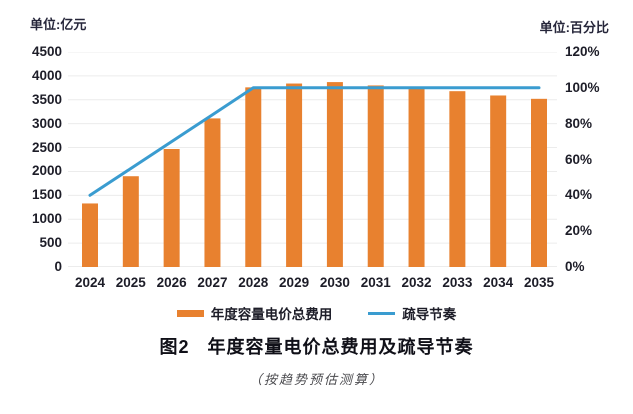 The image size is (633, 414). Describe the element at coordinates (334, 174) in the screenshot. I see `bar-2030` at that location.